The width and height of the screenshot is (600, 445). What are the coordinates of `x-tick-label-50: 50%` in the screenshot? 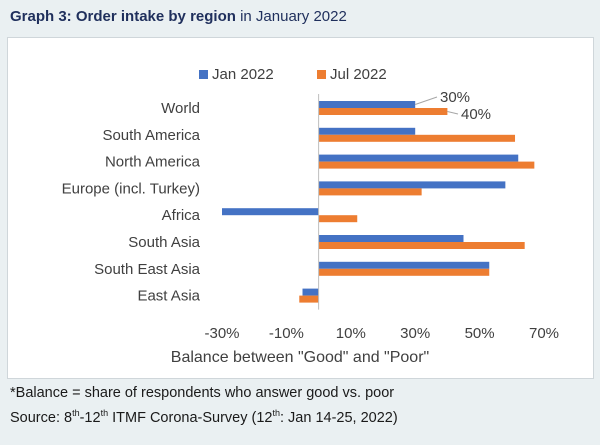 It's located at (480, 333).